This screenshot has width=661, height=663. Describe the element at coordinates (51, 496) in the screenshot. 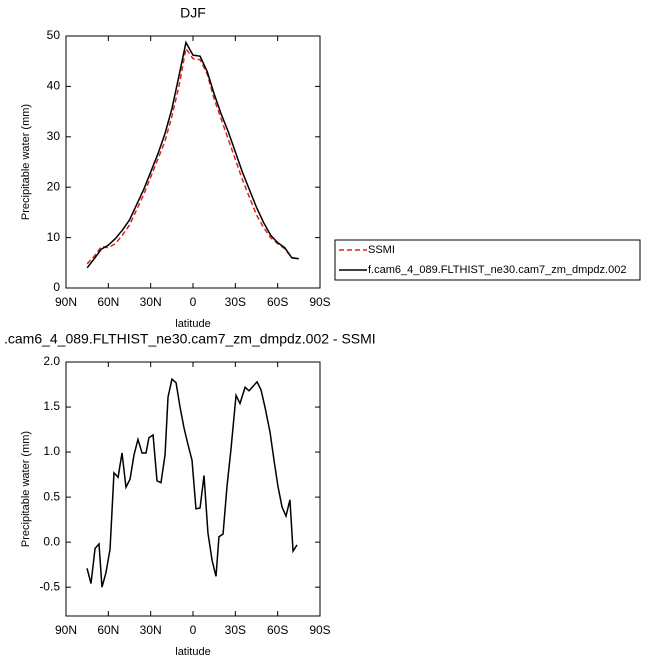

I see `y-tick-label: 0.5` at that location.